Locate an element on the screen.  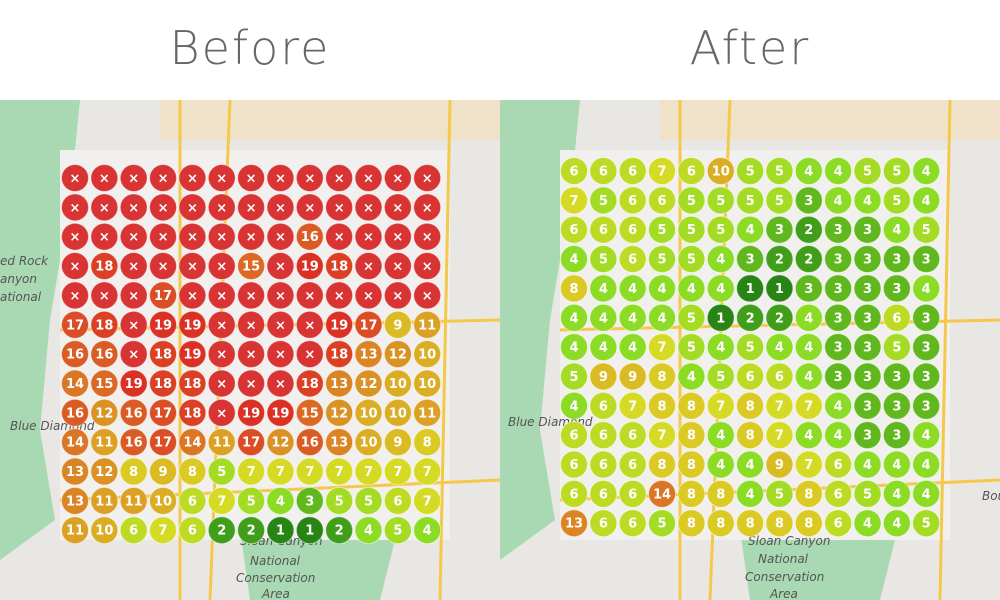
map-label: Area is located at coordinates (783, 593).